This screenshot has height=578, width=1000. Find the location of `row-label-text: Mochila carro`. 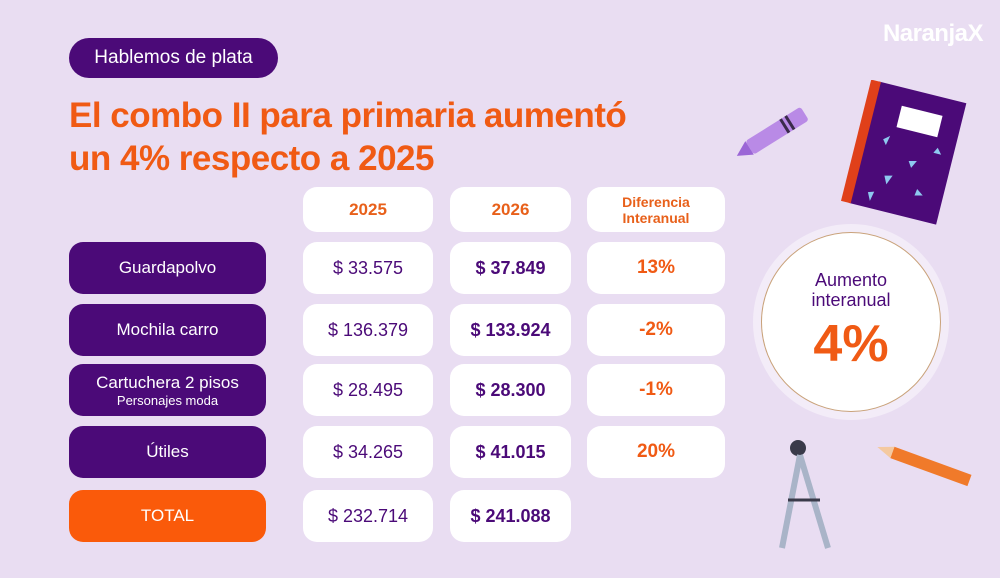

row-label-text: Mochila carro is located at coordinates (167, 329).